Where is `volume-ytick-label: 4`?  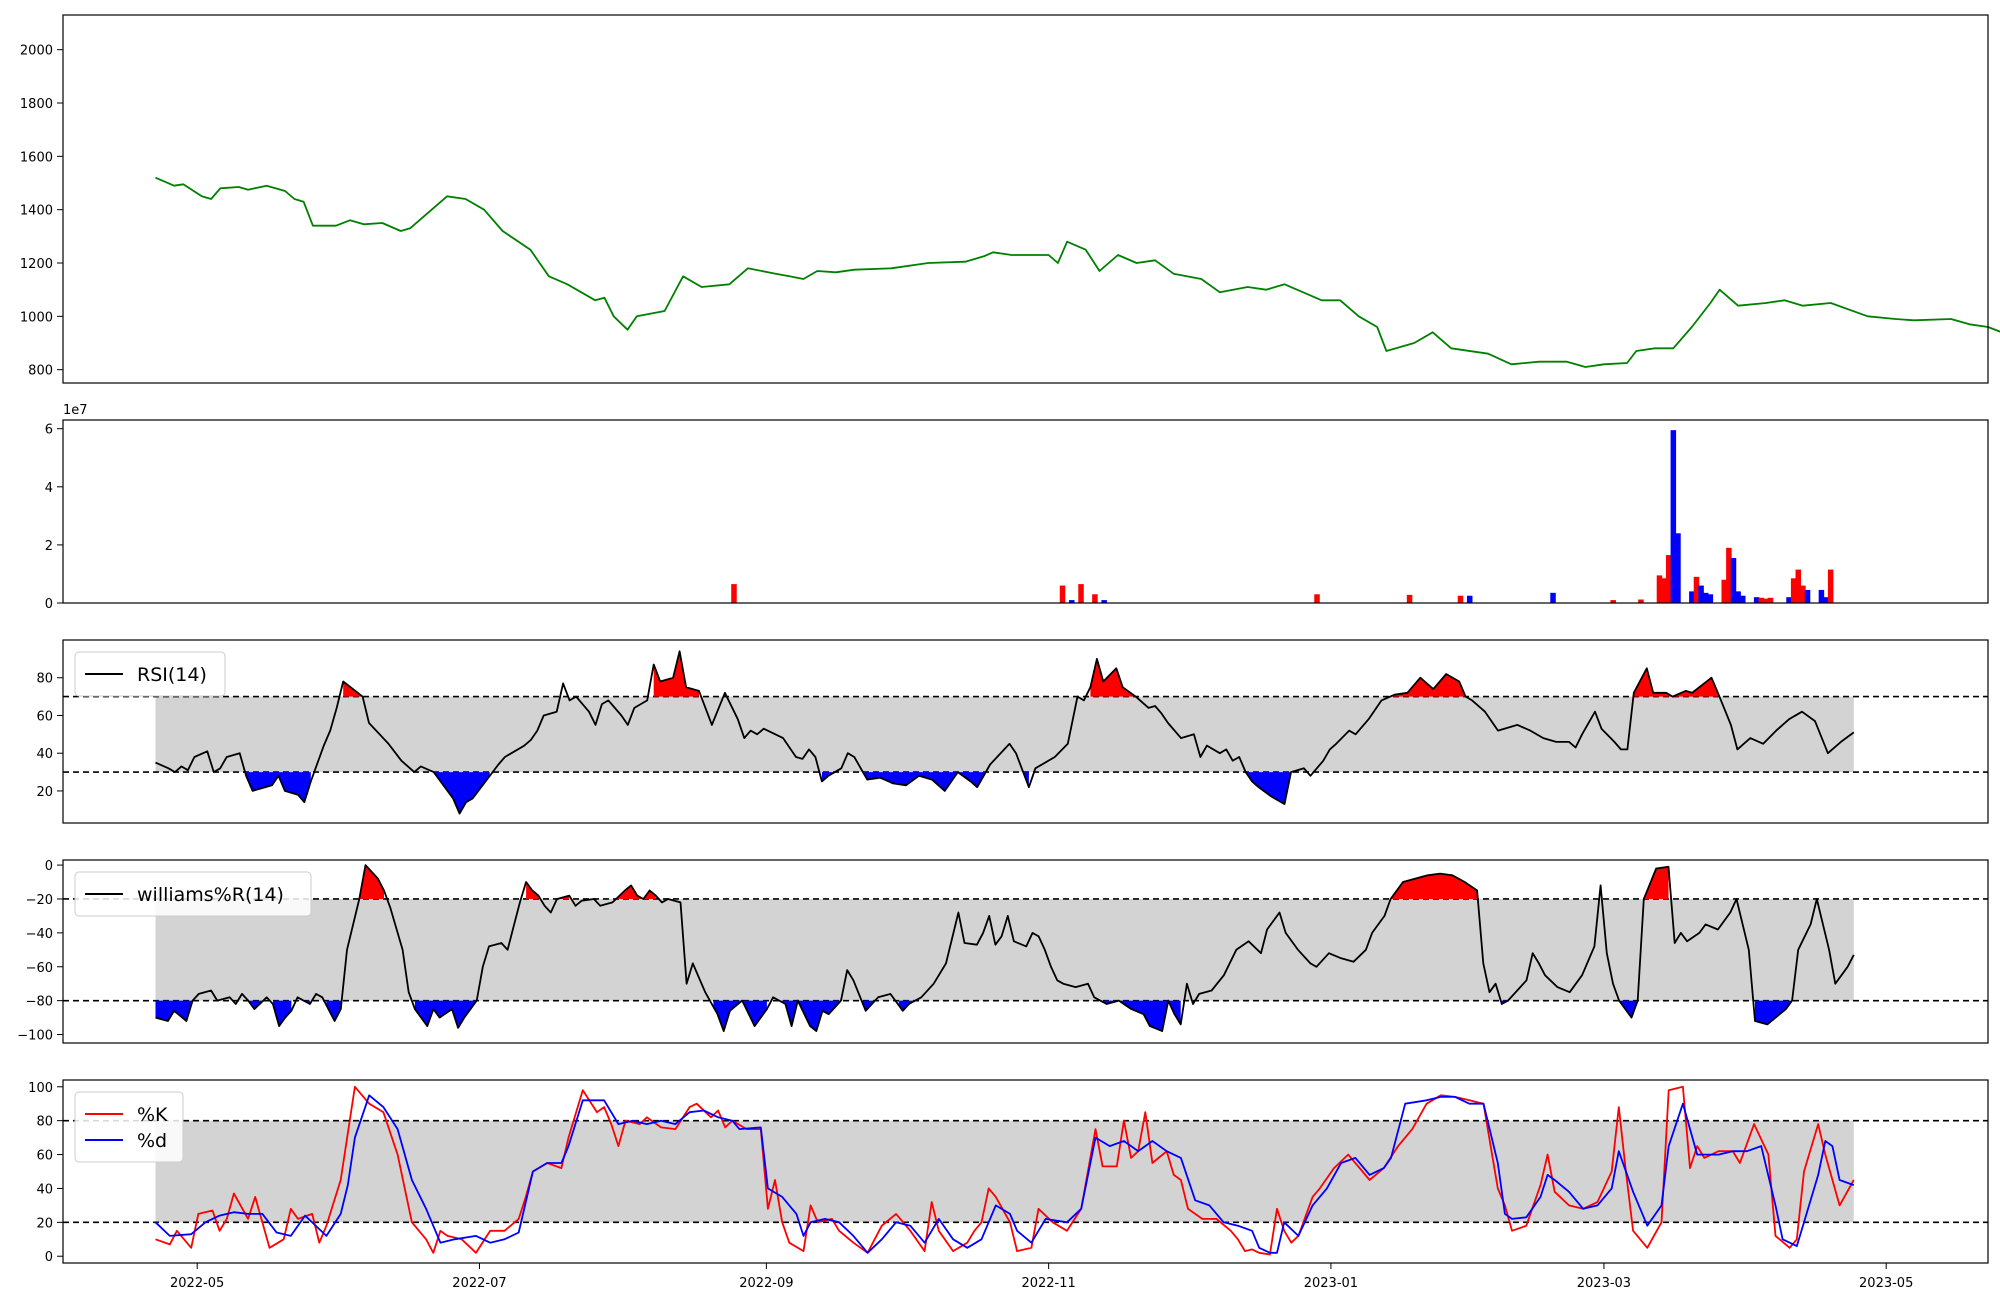 volume-ytick-label: 4 is located at coordinates (49, 488).